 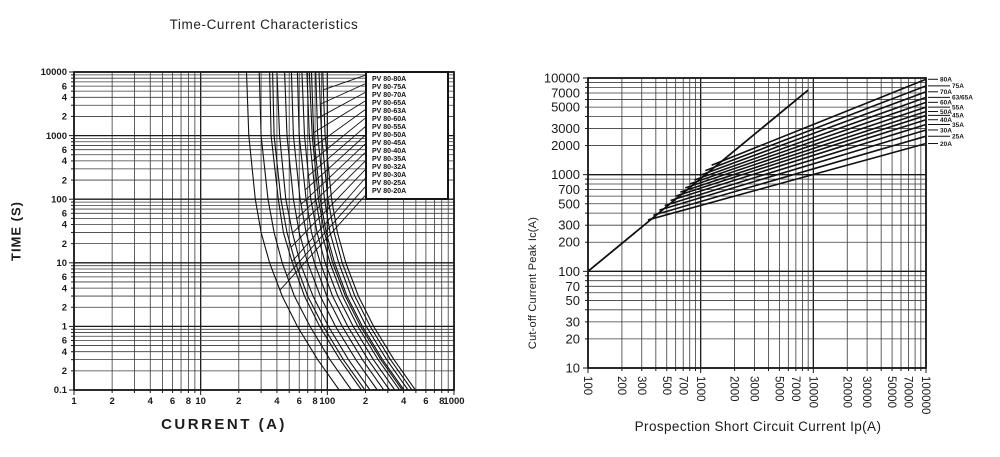 What do you see at coordinates (682, 385) in the screenshot?
I see `svg-text: 700` at bounding box center [682, 385].